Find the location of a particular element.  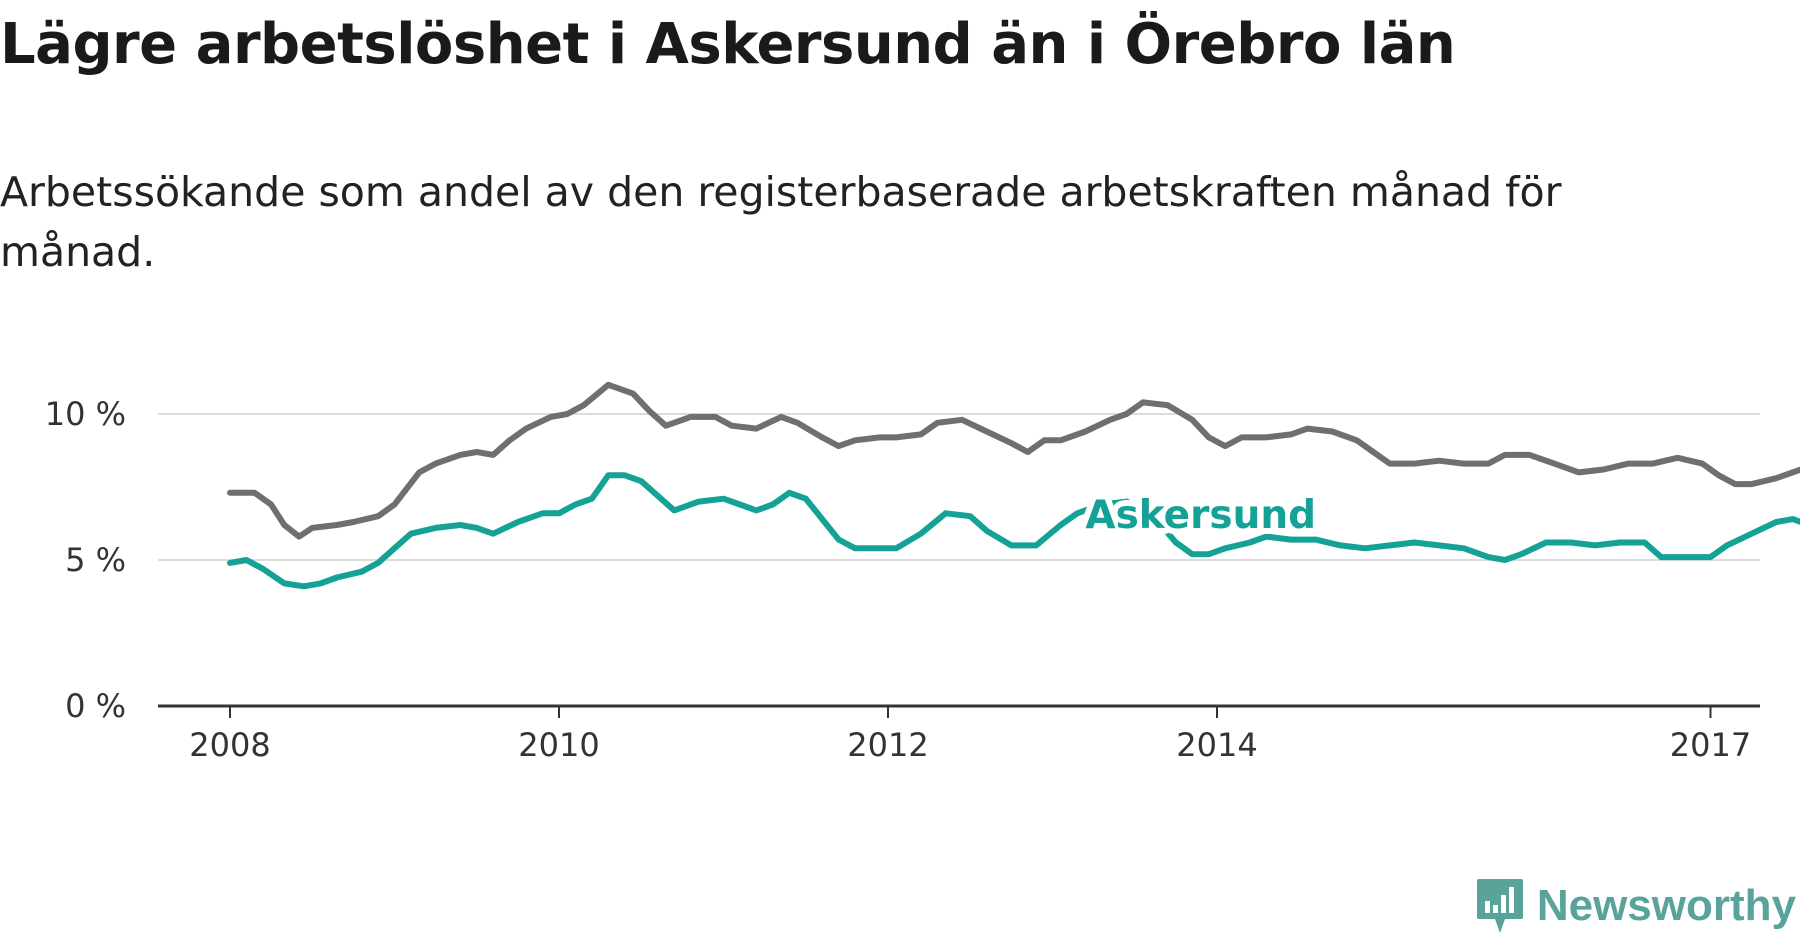

x-tick-label: 2008 is located at coordinates (229, 745).